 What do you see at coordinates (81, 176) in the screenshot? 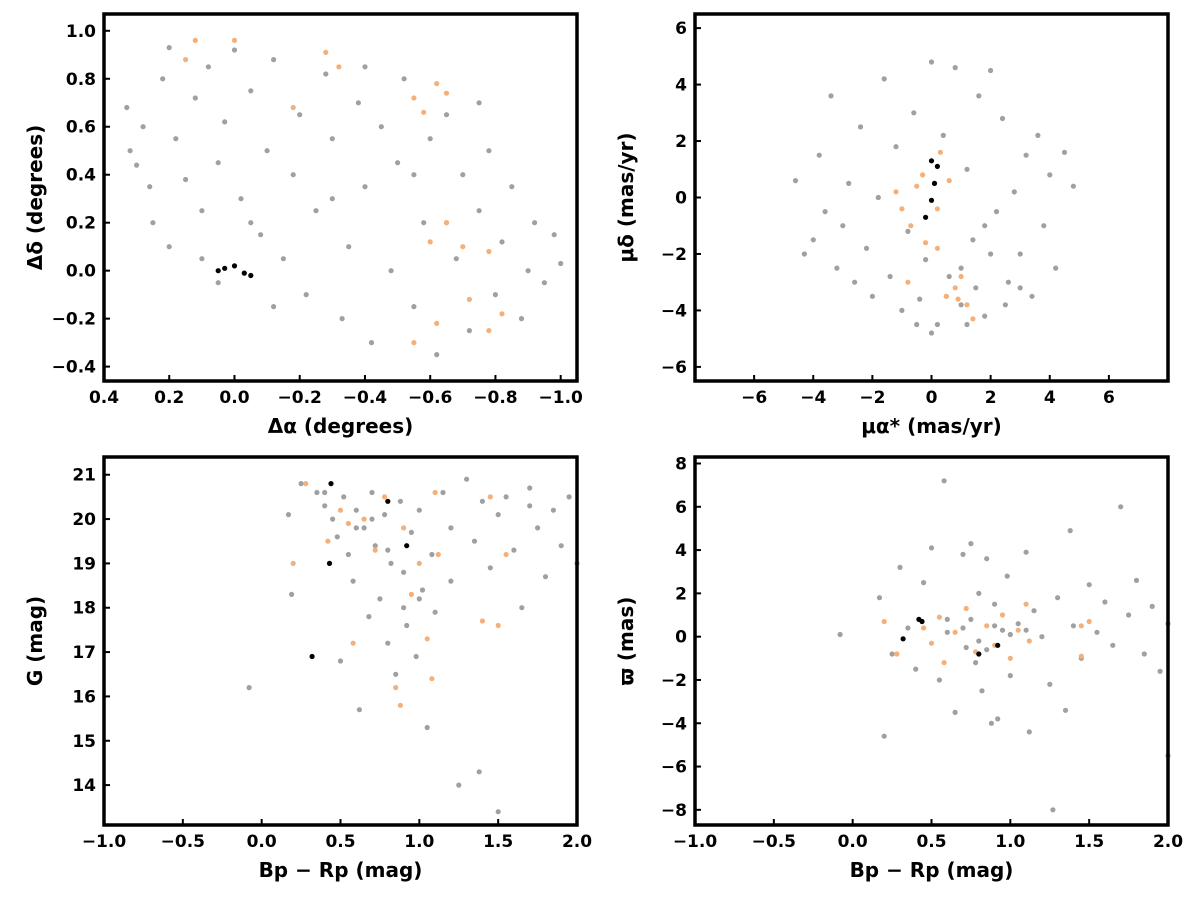
I see `y-tick-label: 0.4` at bounding box center [81, 176].